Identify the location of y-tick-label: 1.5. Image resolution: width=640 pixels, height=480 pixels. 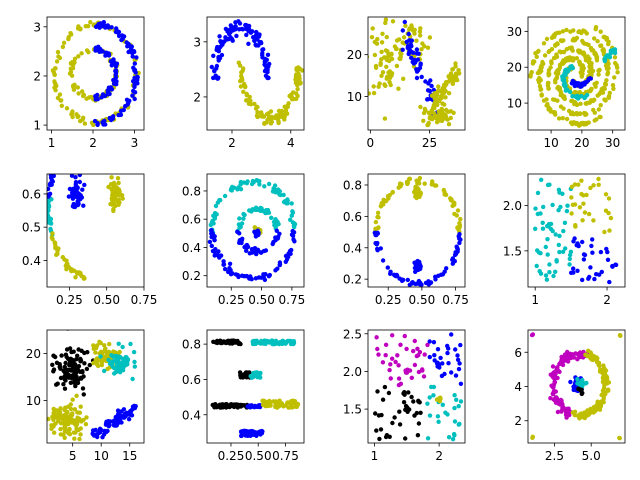
(512, 251).